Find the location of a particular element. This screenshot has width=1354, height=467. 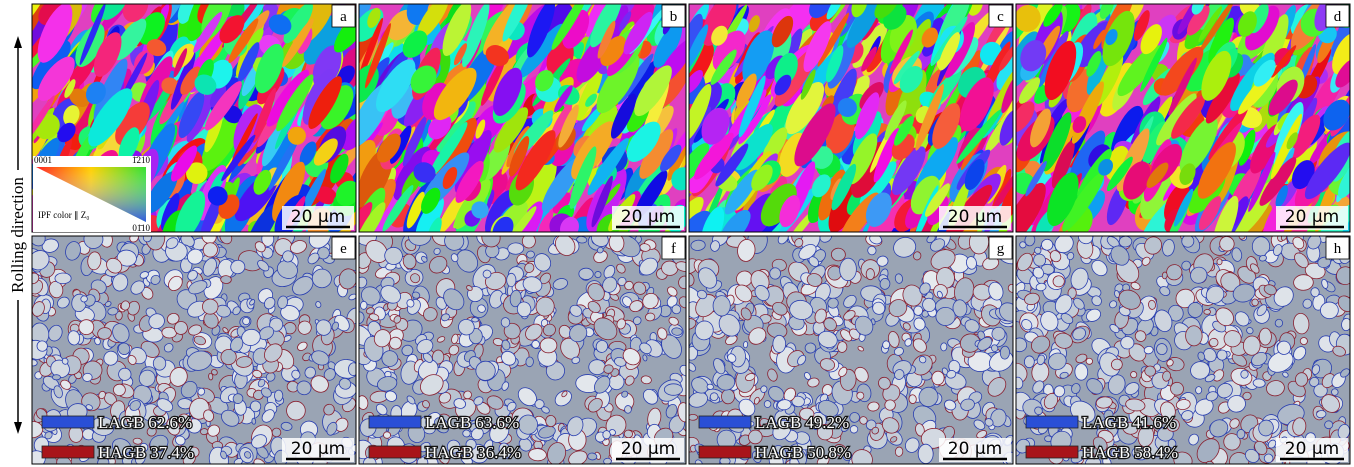

panel-label: h is located at coordinates (1338, 249).